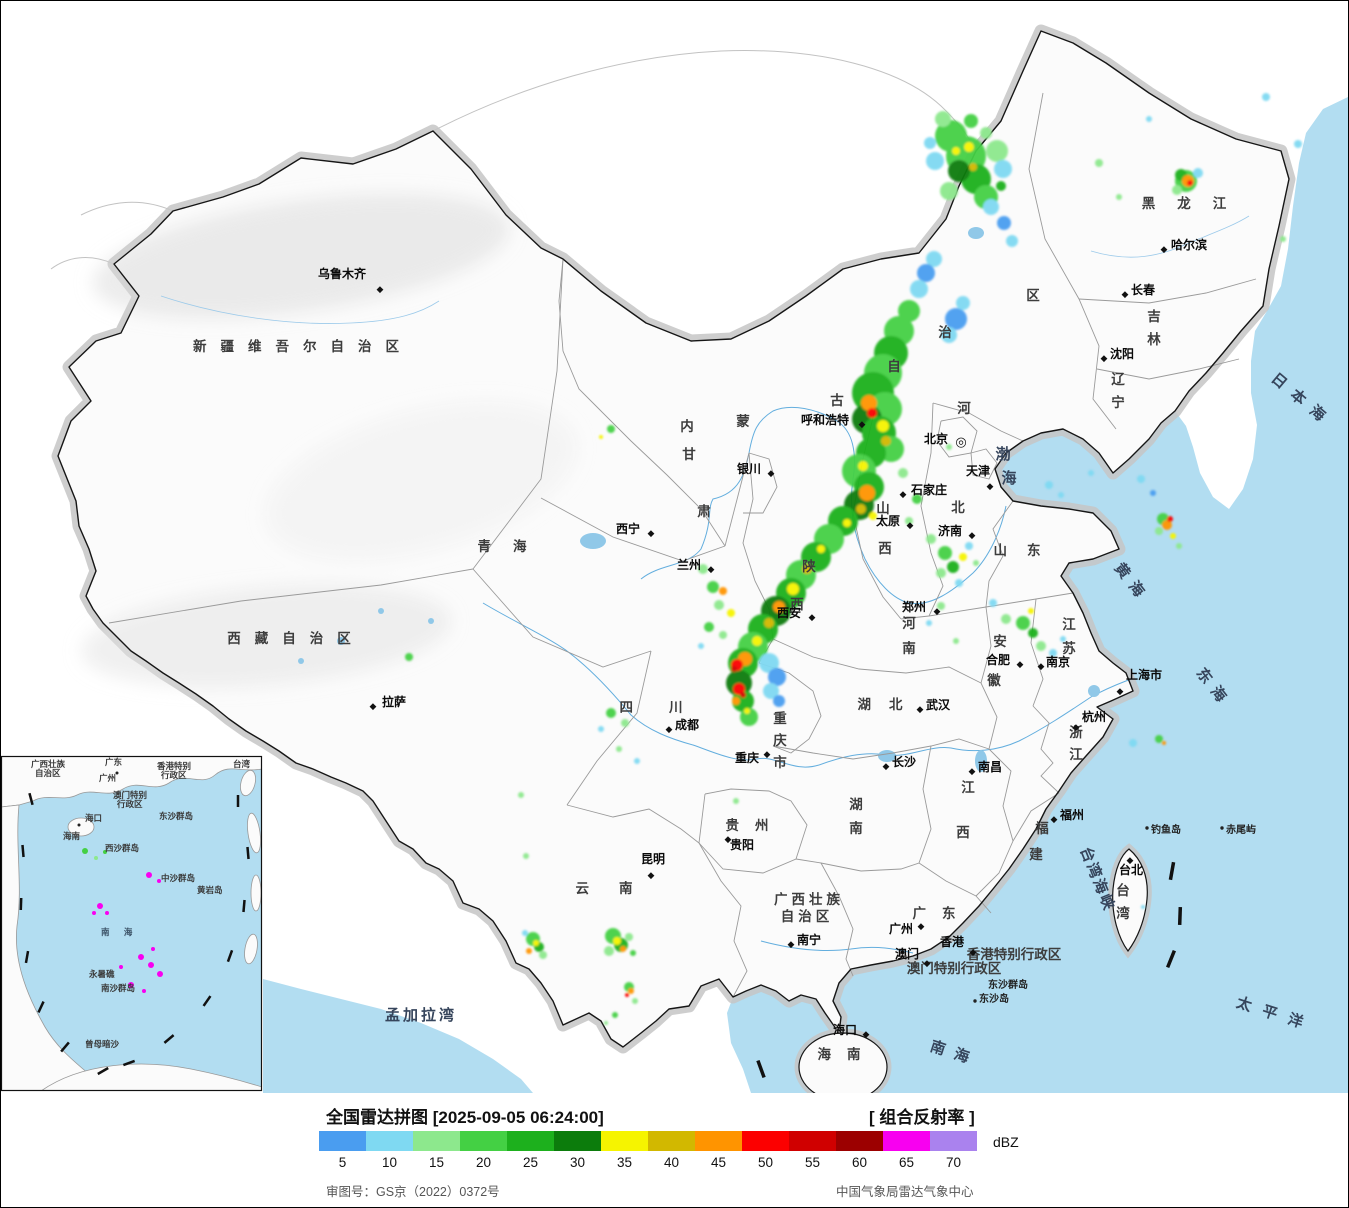 Image resolution: width=1349 pixels, height=1208 pixels. What do you see at coordinates (837, 400) in the screenshot?
I see `province-label: 古` at bounding box center [837, 400].